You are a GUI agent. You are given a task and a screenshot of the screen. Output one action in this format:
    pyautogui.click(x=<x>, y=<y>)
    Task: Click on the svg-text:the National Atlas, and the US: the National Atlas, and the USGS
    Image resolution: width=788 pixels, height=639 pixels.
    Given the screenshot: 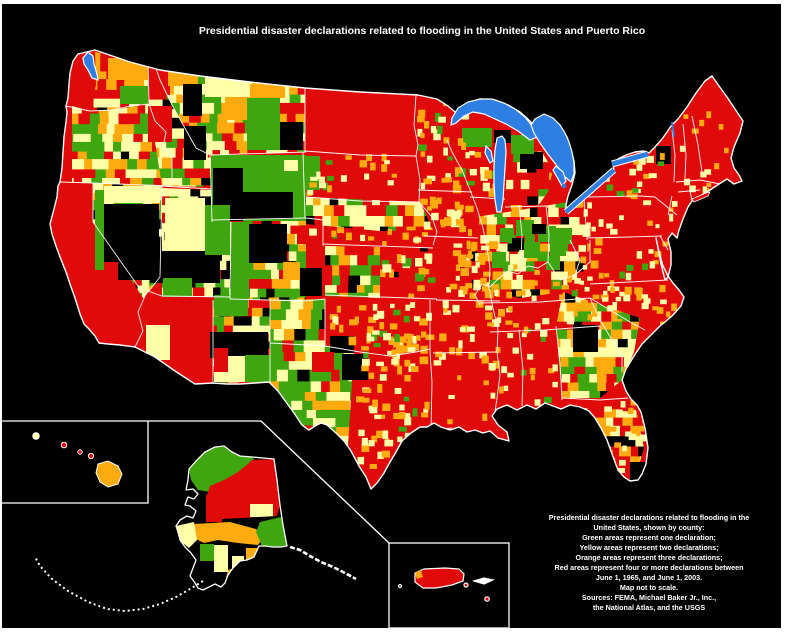 What is the action you would take?
    pyautogui.click(x=649, y=607)
    